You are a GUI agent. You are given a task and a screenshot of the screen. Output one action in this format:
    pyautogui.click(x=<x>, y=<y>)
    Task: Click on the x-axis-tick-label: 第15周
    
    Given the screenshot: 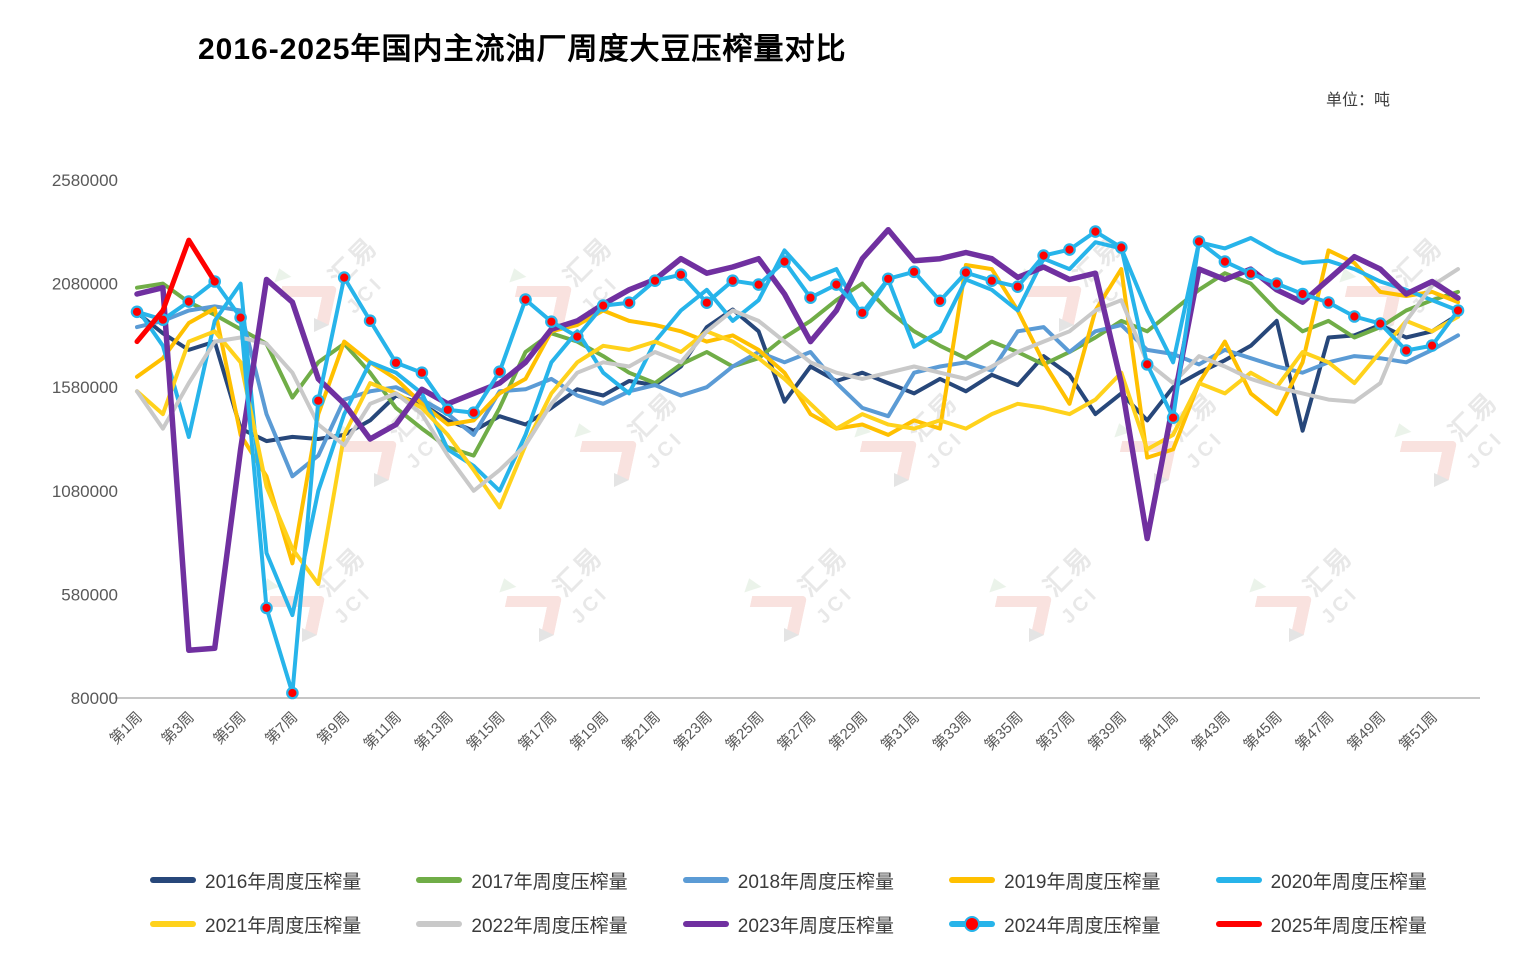 What is the action you would take?
    pyautogui.click(x=486, y=731)
    